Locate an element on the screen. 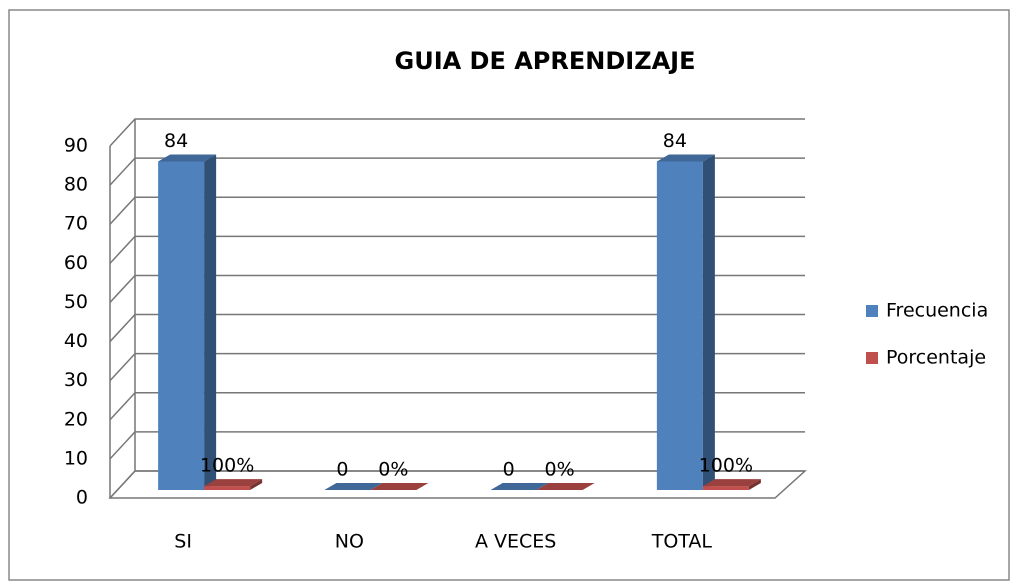  y-tick-label: 60 is located at coordinates (76, 263).